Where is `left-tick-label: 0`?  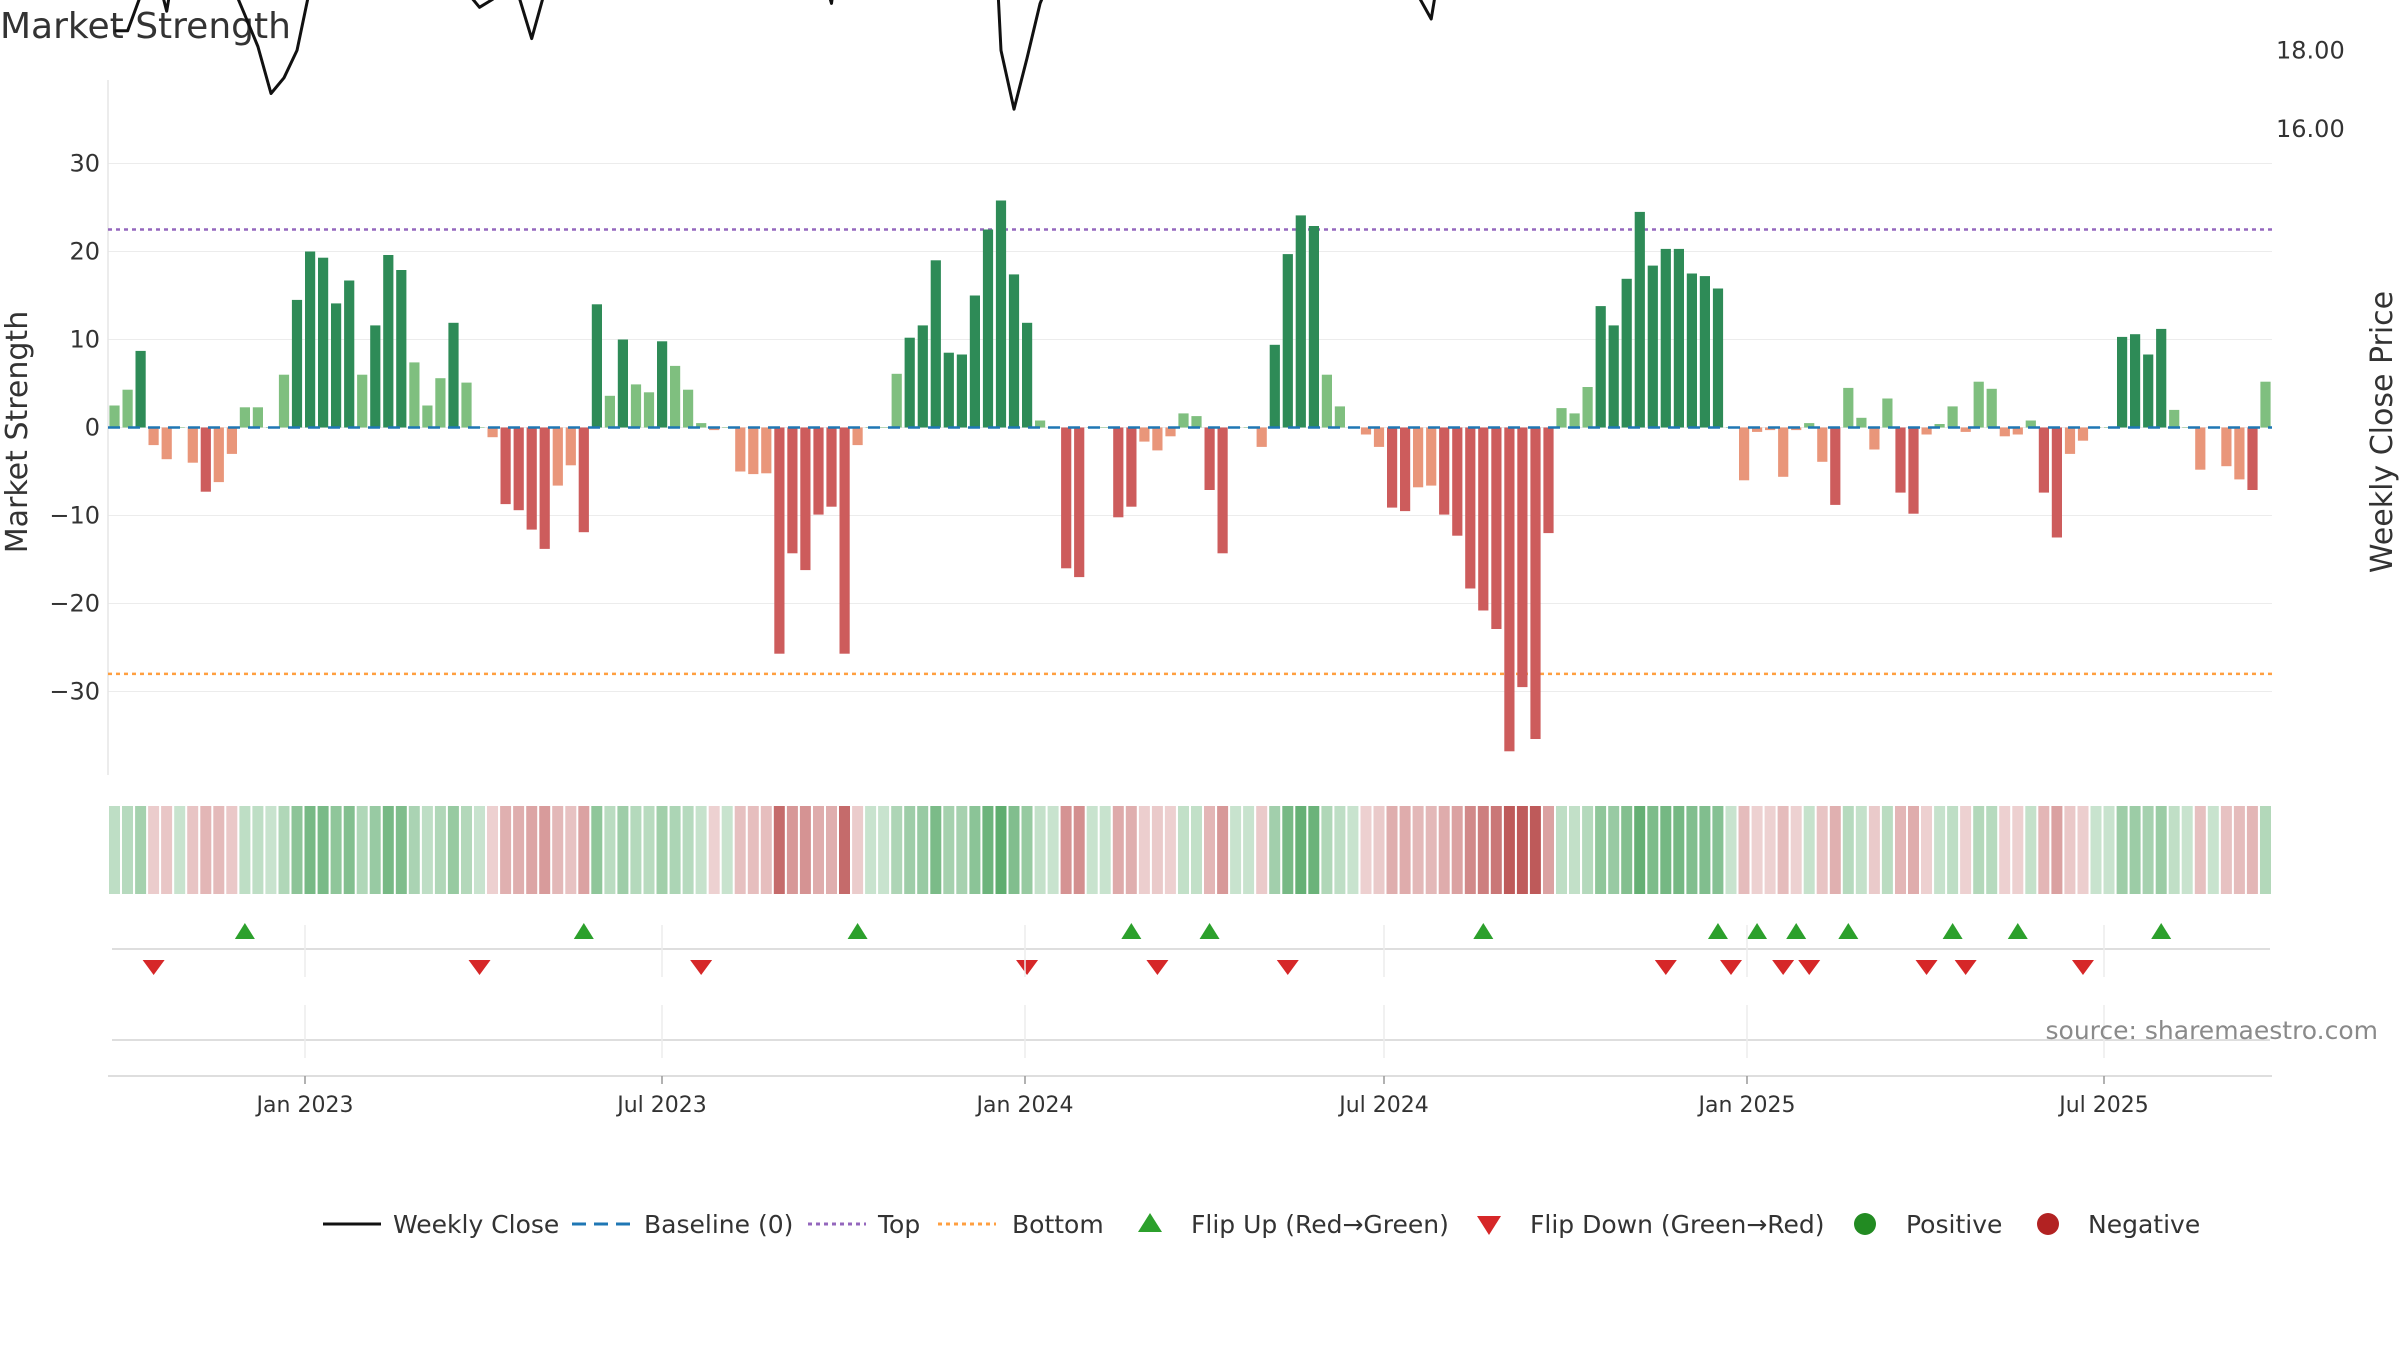 left-tick-label: 0 is located at coordinates (92, 428).